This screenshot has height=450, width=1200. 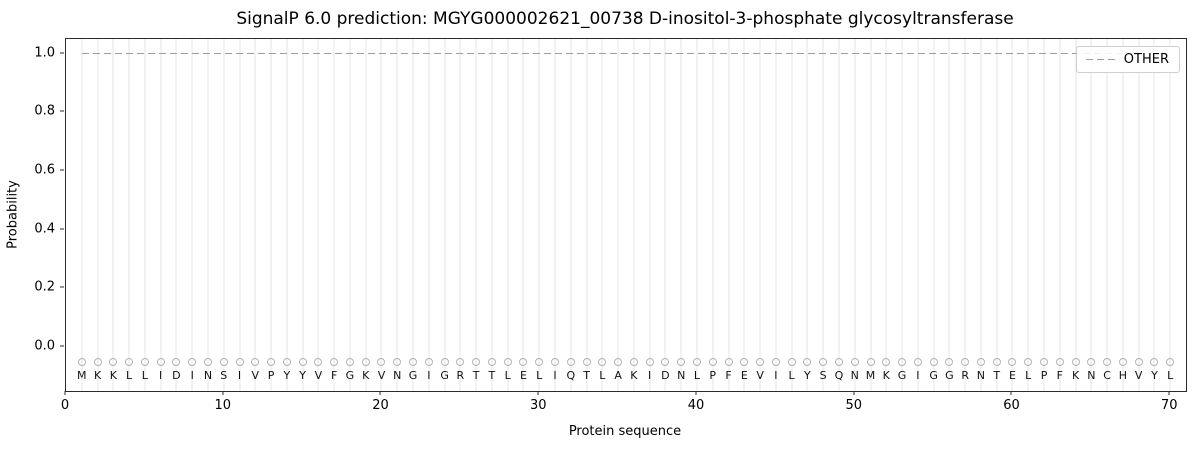 What do you see at coordinates (44, 287) in the screenshot?
I see `y-tick-label: 0.2` at bounding box center [44, 287].